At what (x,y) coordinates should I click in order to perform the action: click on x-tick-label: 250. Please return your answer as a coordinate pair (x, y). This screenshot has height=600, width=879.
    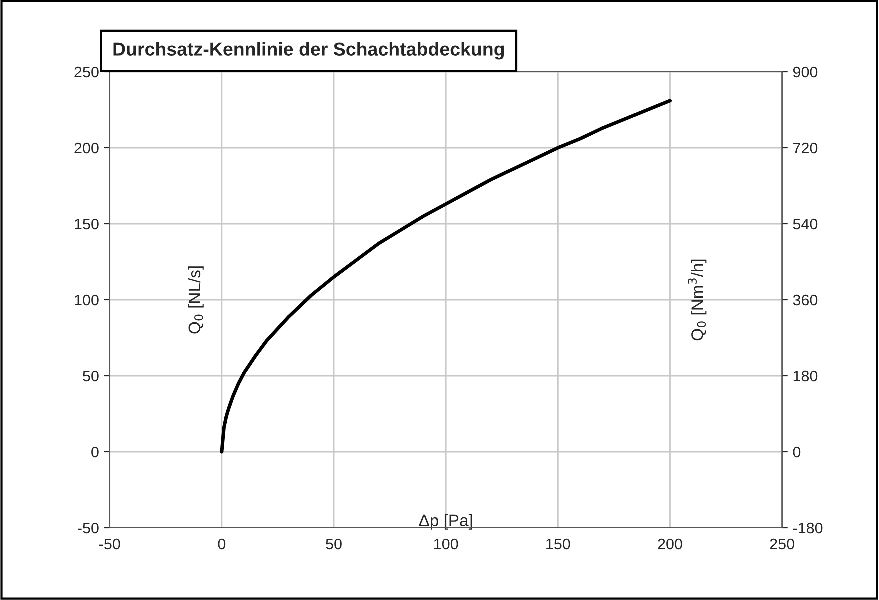
    Looking at the image, I should click on (782, 544).